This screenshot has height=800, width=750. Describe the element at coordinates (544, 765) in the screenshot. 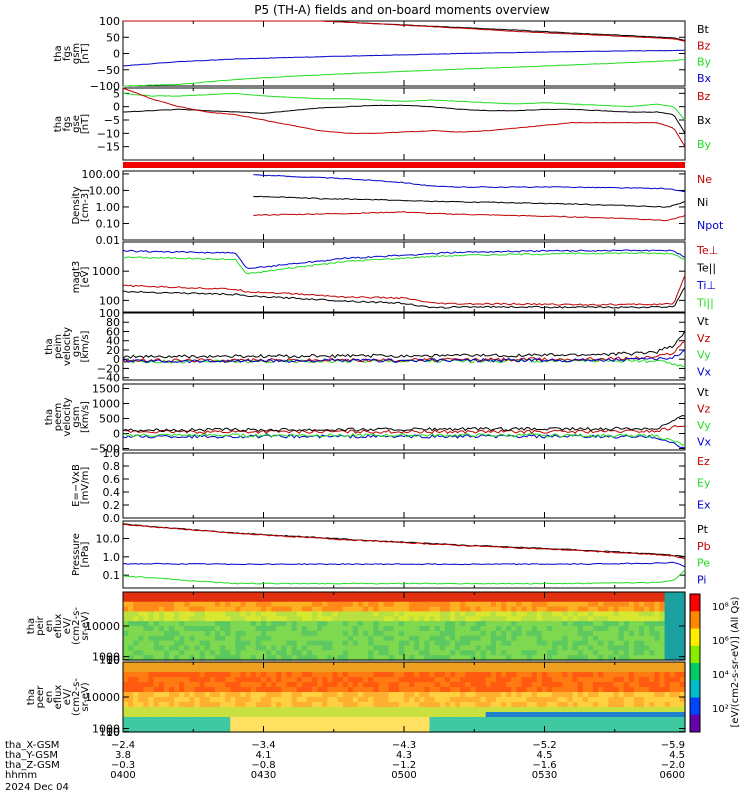

I see `axis-row-value: −1.6` at that location.